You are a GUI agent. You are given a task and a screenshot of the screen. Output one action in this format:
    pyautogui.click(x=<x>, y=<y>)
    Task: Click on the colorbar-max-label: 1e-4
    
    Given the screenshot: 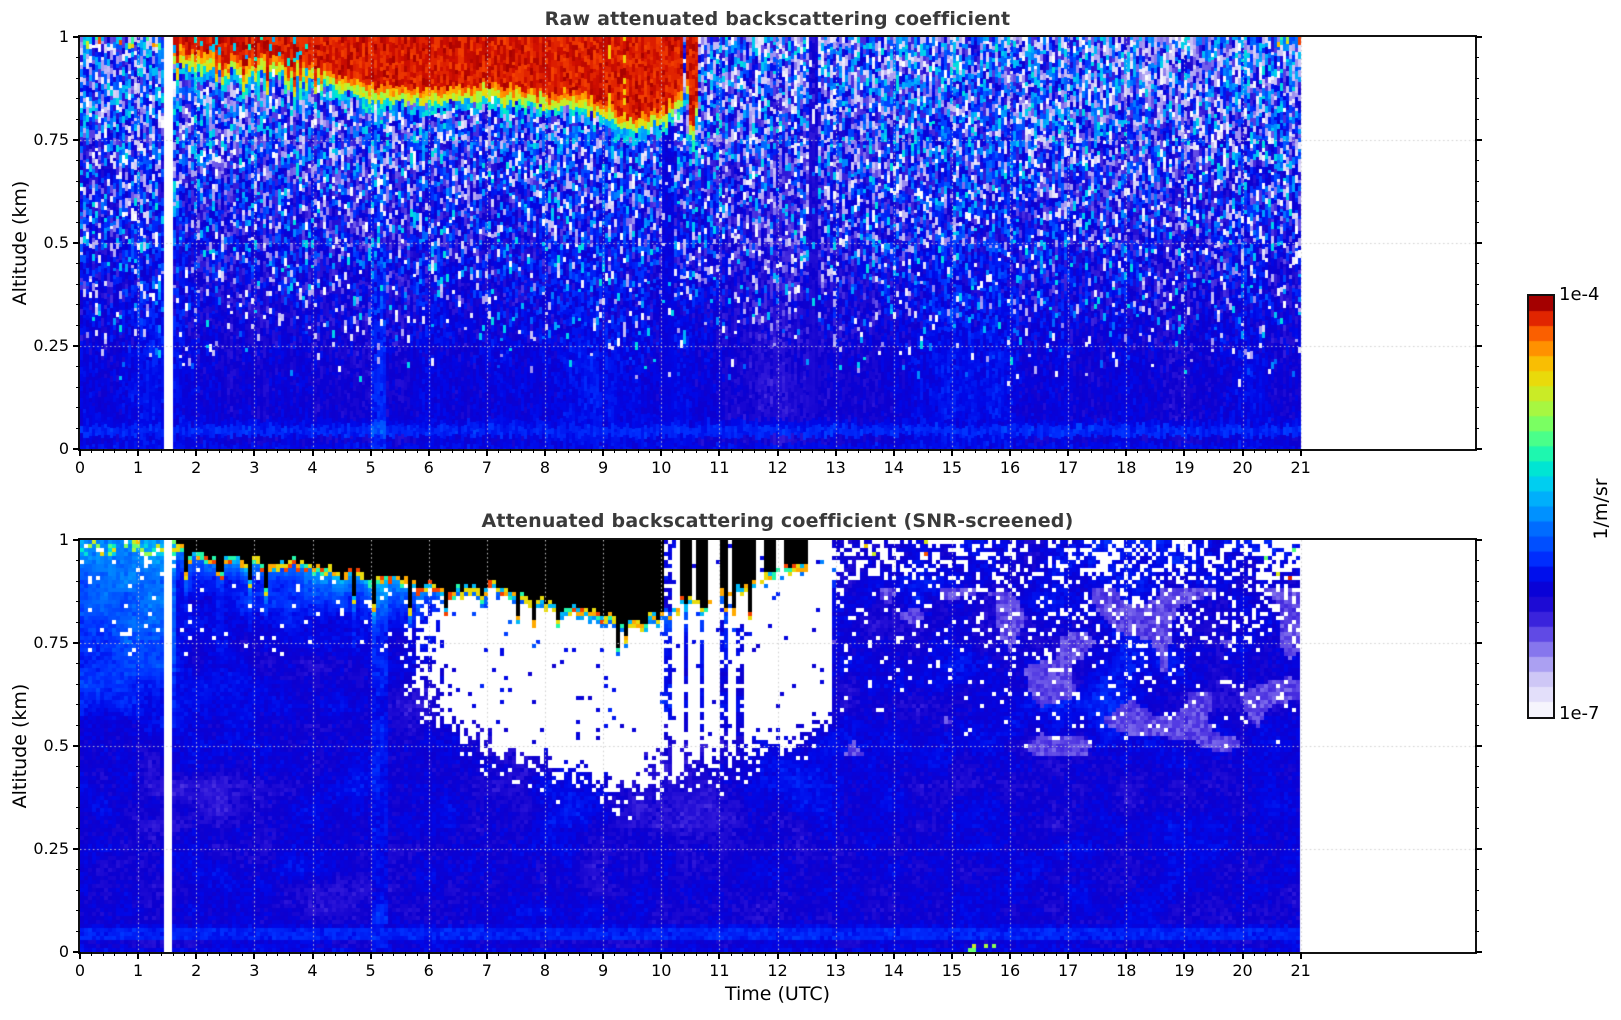 What is the action you would take?
    pyautogui.click(x=1579, y=294)
    